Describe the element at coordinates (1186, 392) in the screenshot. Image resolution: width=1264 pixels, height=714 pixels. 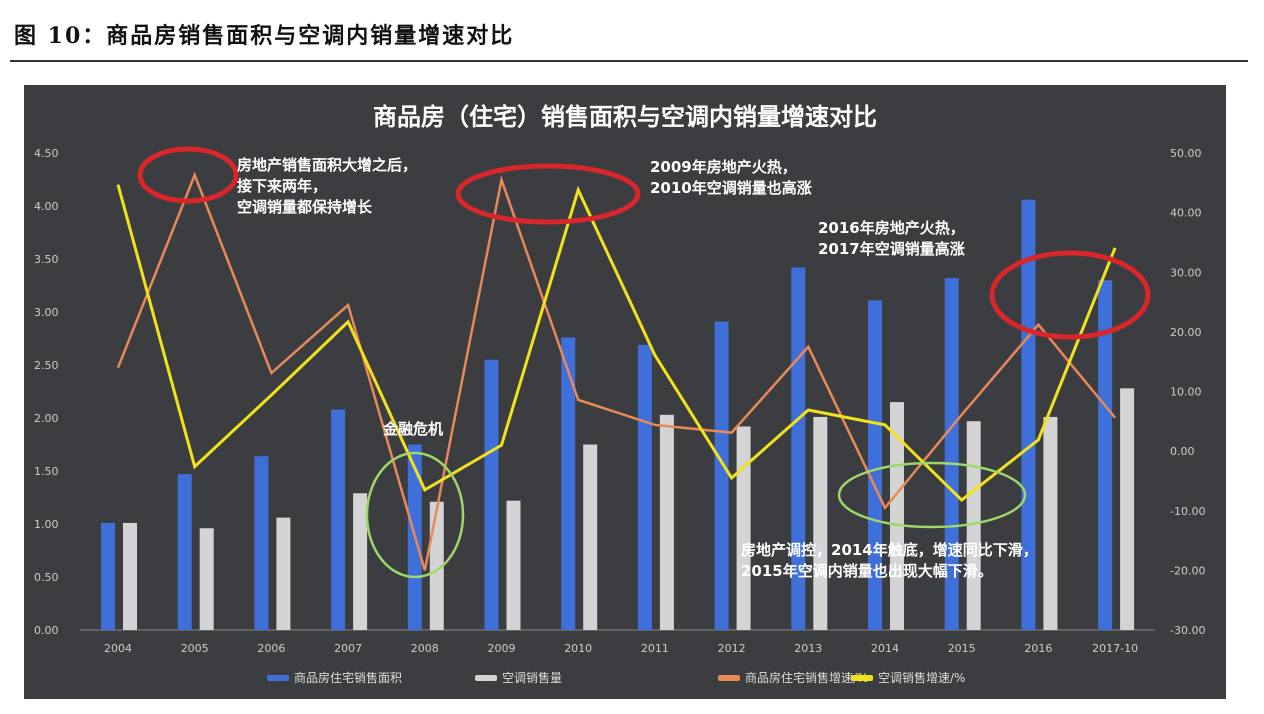
I see `right-tick-label: 10.00` at that location.